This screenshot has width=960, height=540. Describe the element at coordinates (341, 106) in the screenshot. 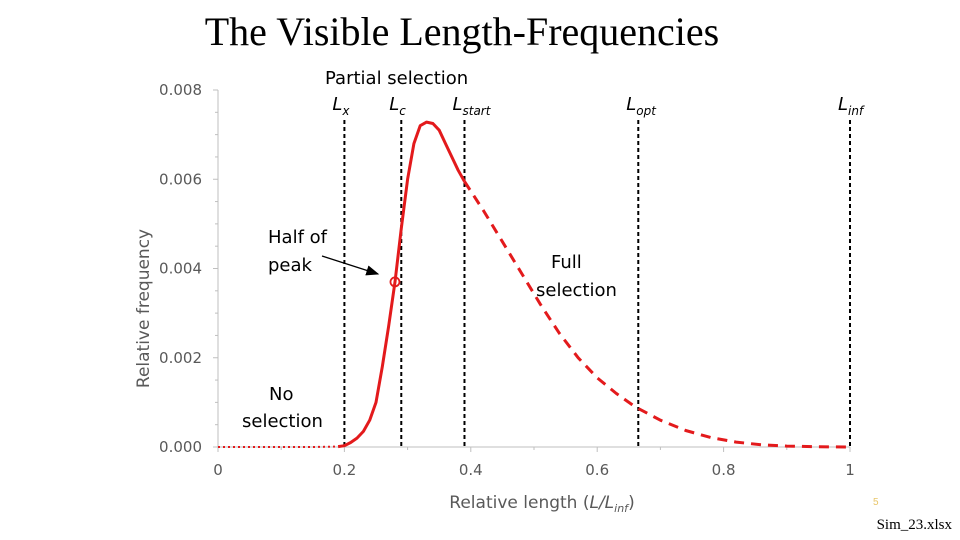

I see `marker-label-x: Lx` at that location.